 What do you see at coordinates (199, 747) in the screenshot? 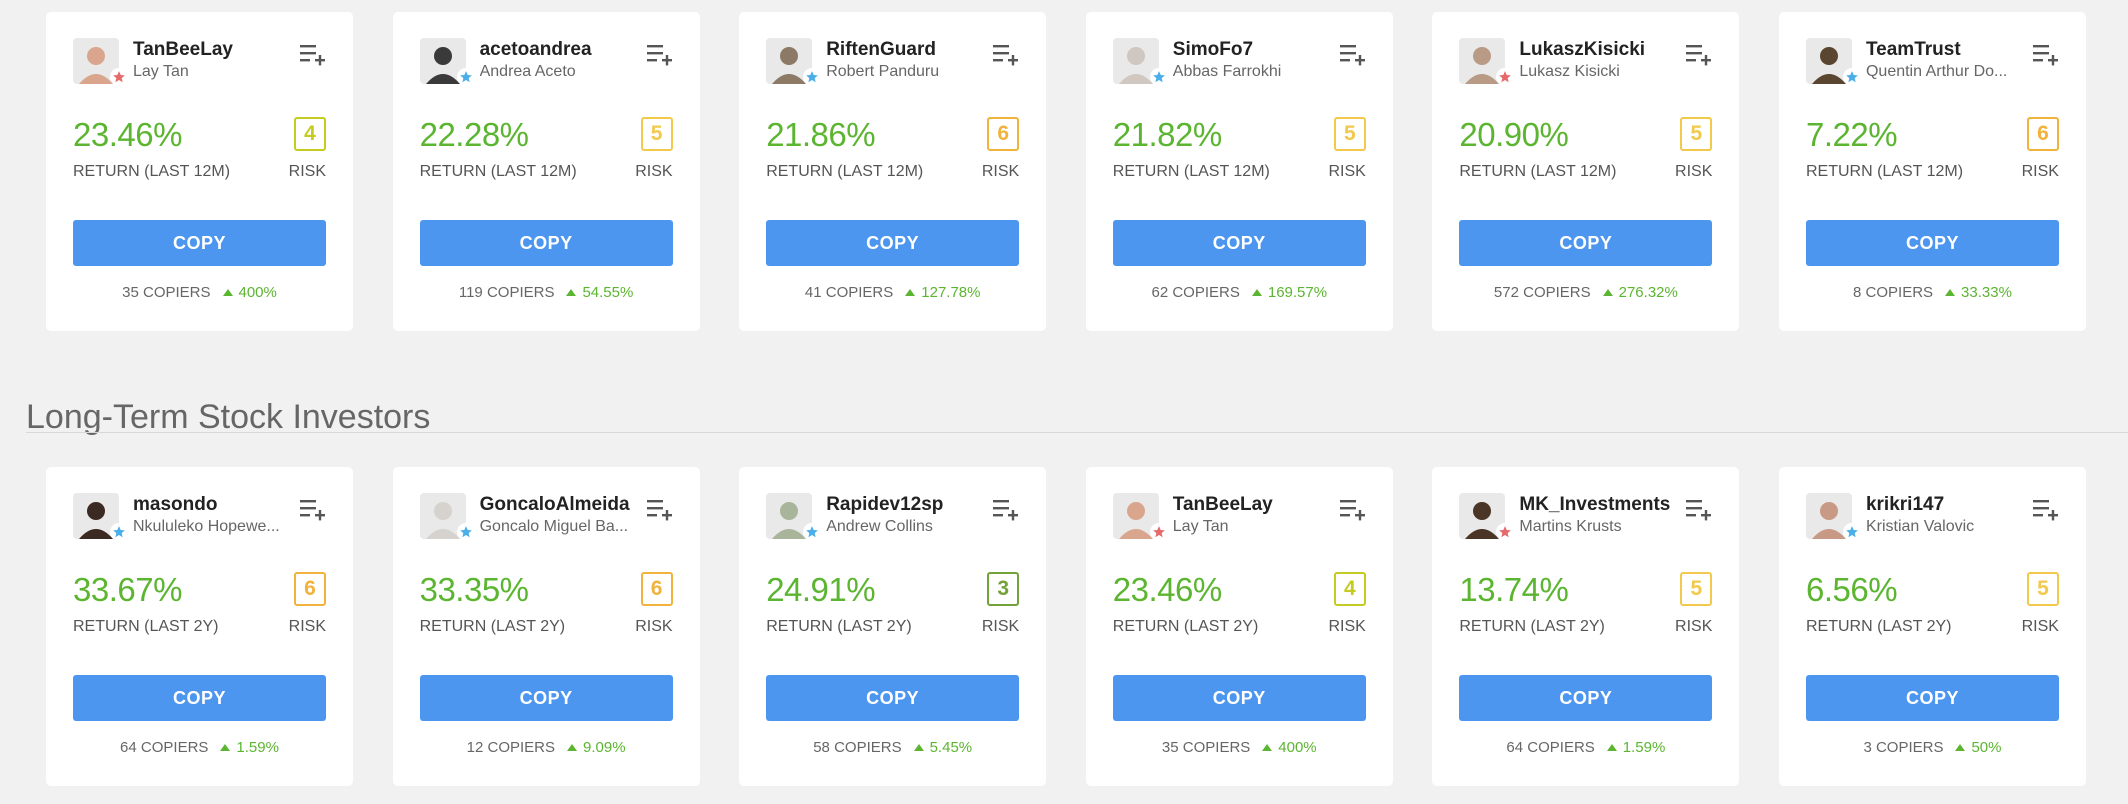
I see `copiers-stat: 64 COPIERS 1.59%` at bounding box center [199, 747].